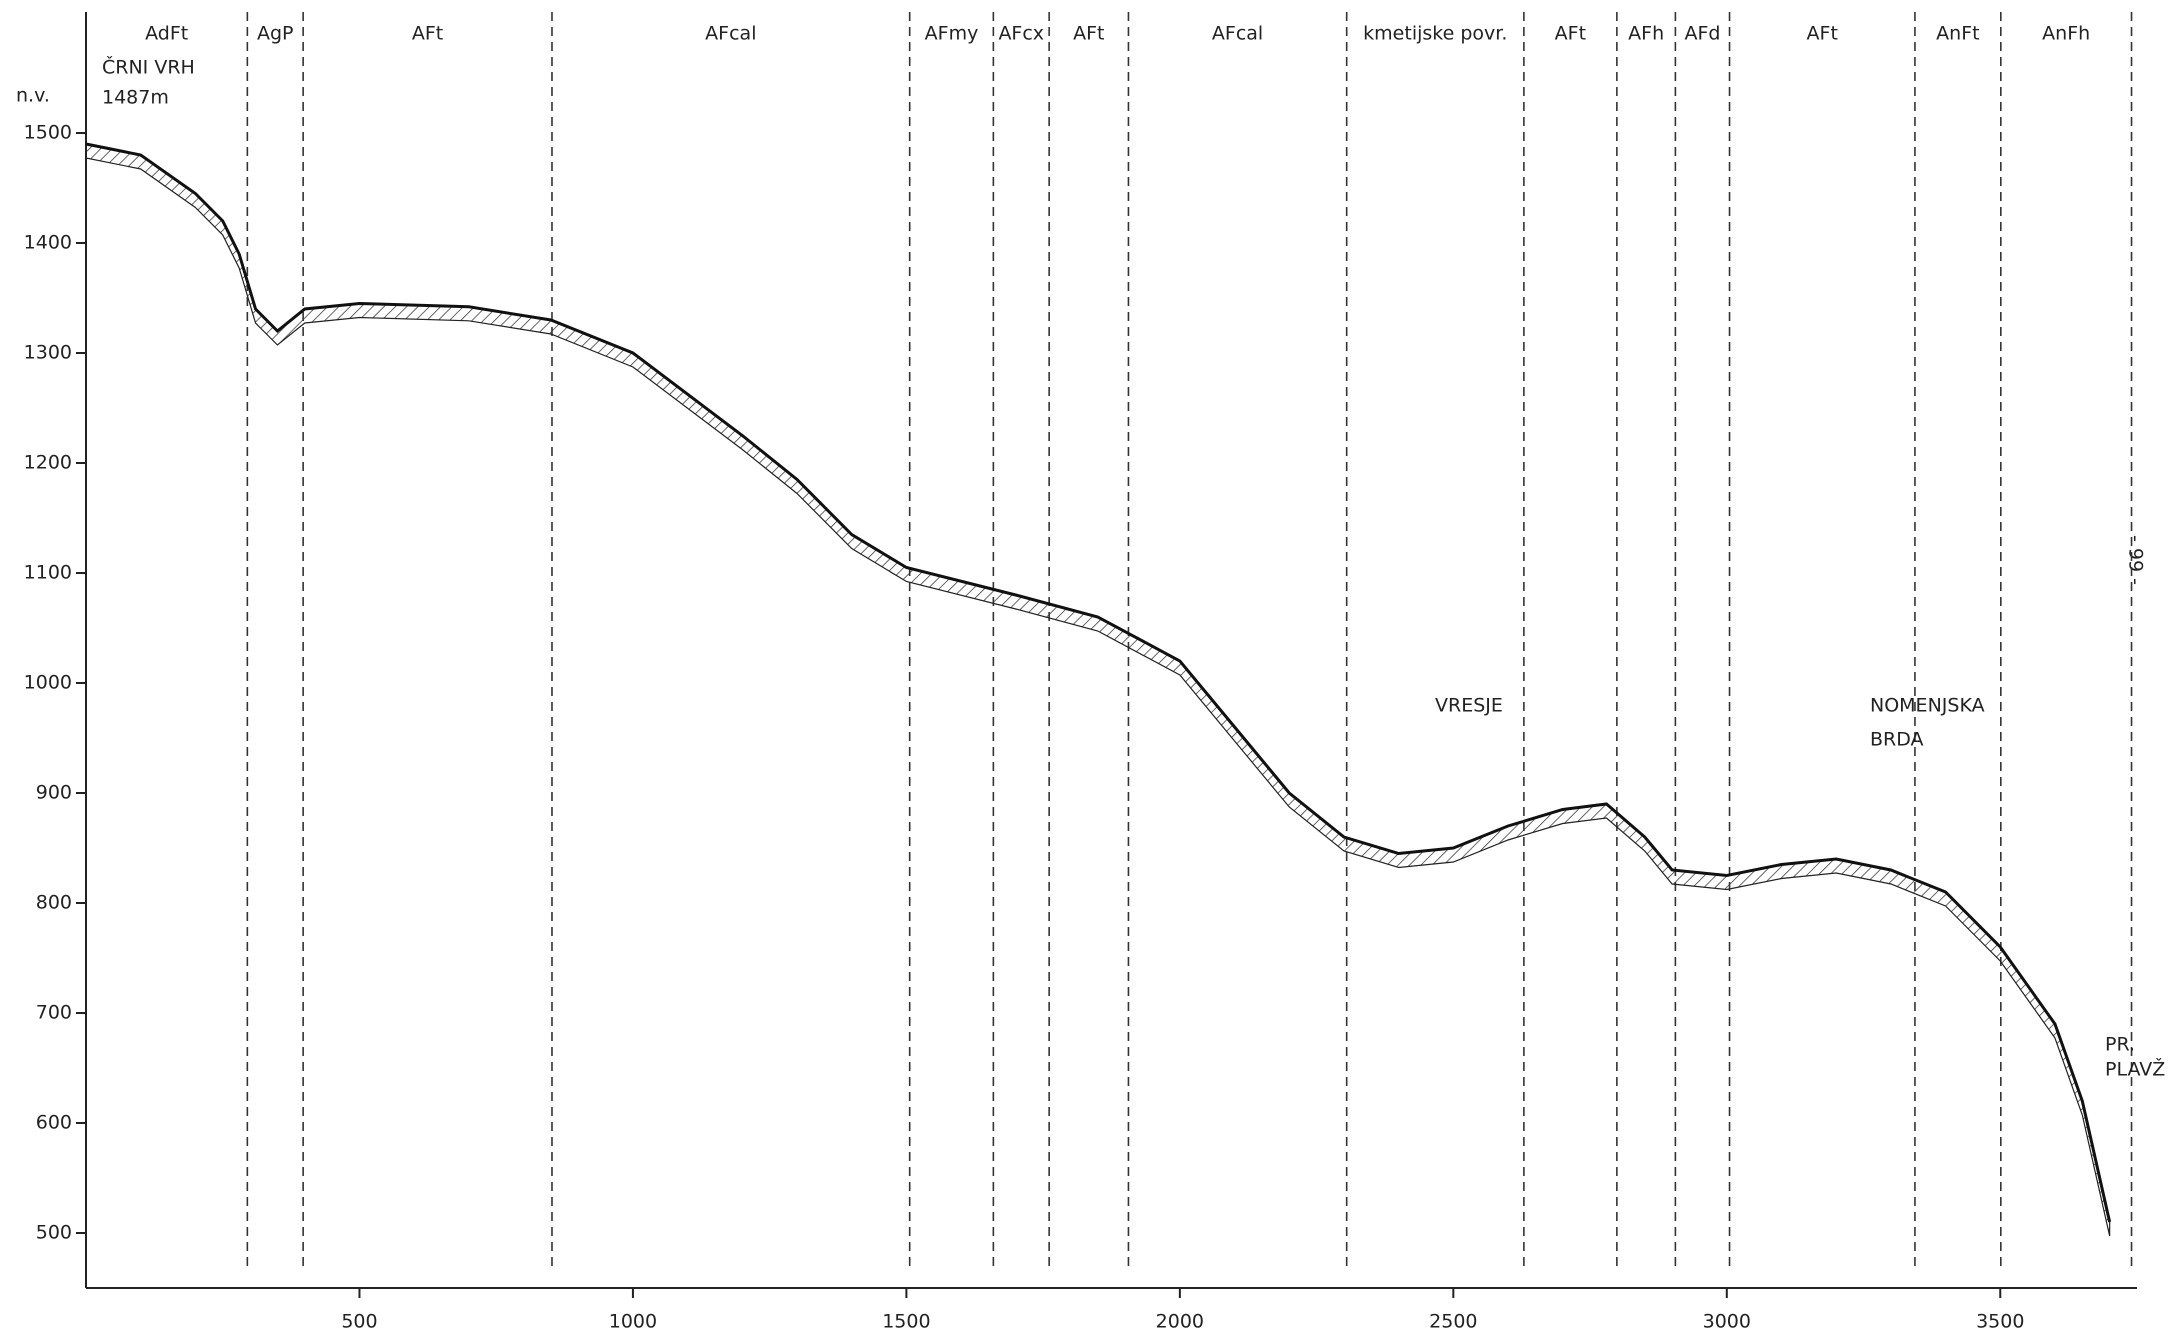 This screenshot has width=2174, height=1336. Describe the element at coordinates (906, 1322) in the screenshot. I see `x-tick-label: 1500` at that location.